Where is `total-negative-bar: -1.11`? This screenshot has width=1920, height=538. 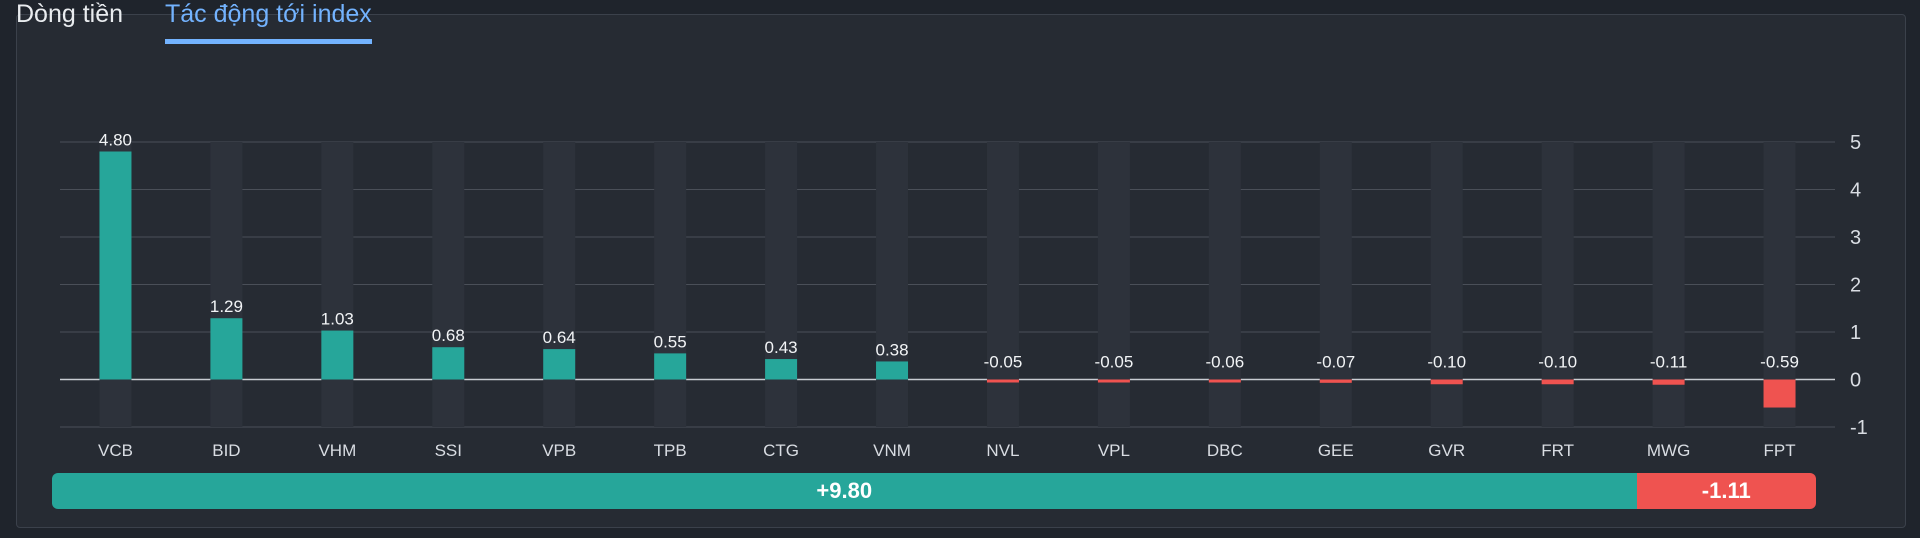 total-negative-bar: -1.11 is located at coordinates (1726, 491).